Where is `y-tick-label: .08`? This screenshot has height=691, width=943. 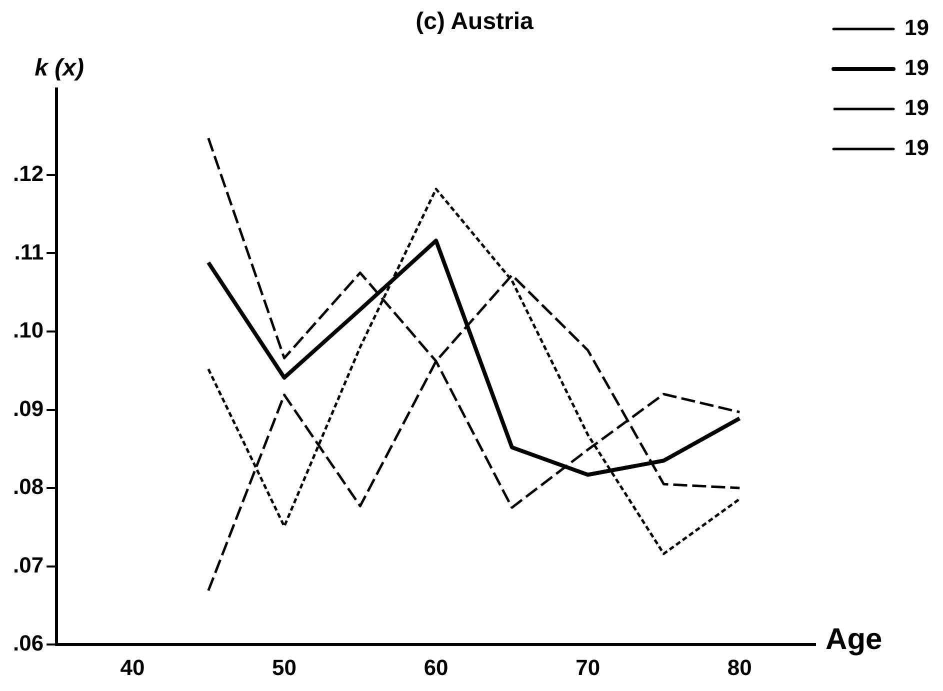
y-tick-label: .08 is located at coordinates (28, 487).